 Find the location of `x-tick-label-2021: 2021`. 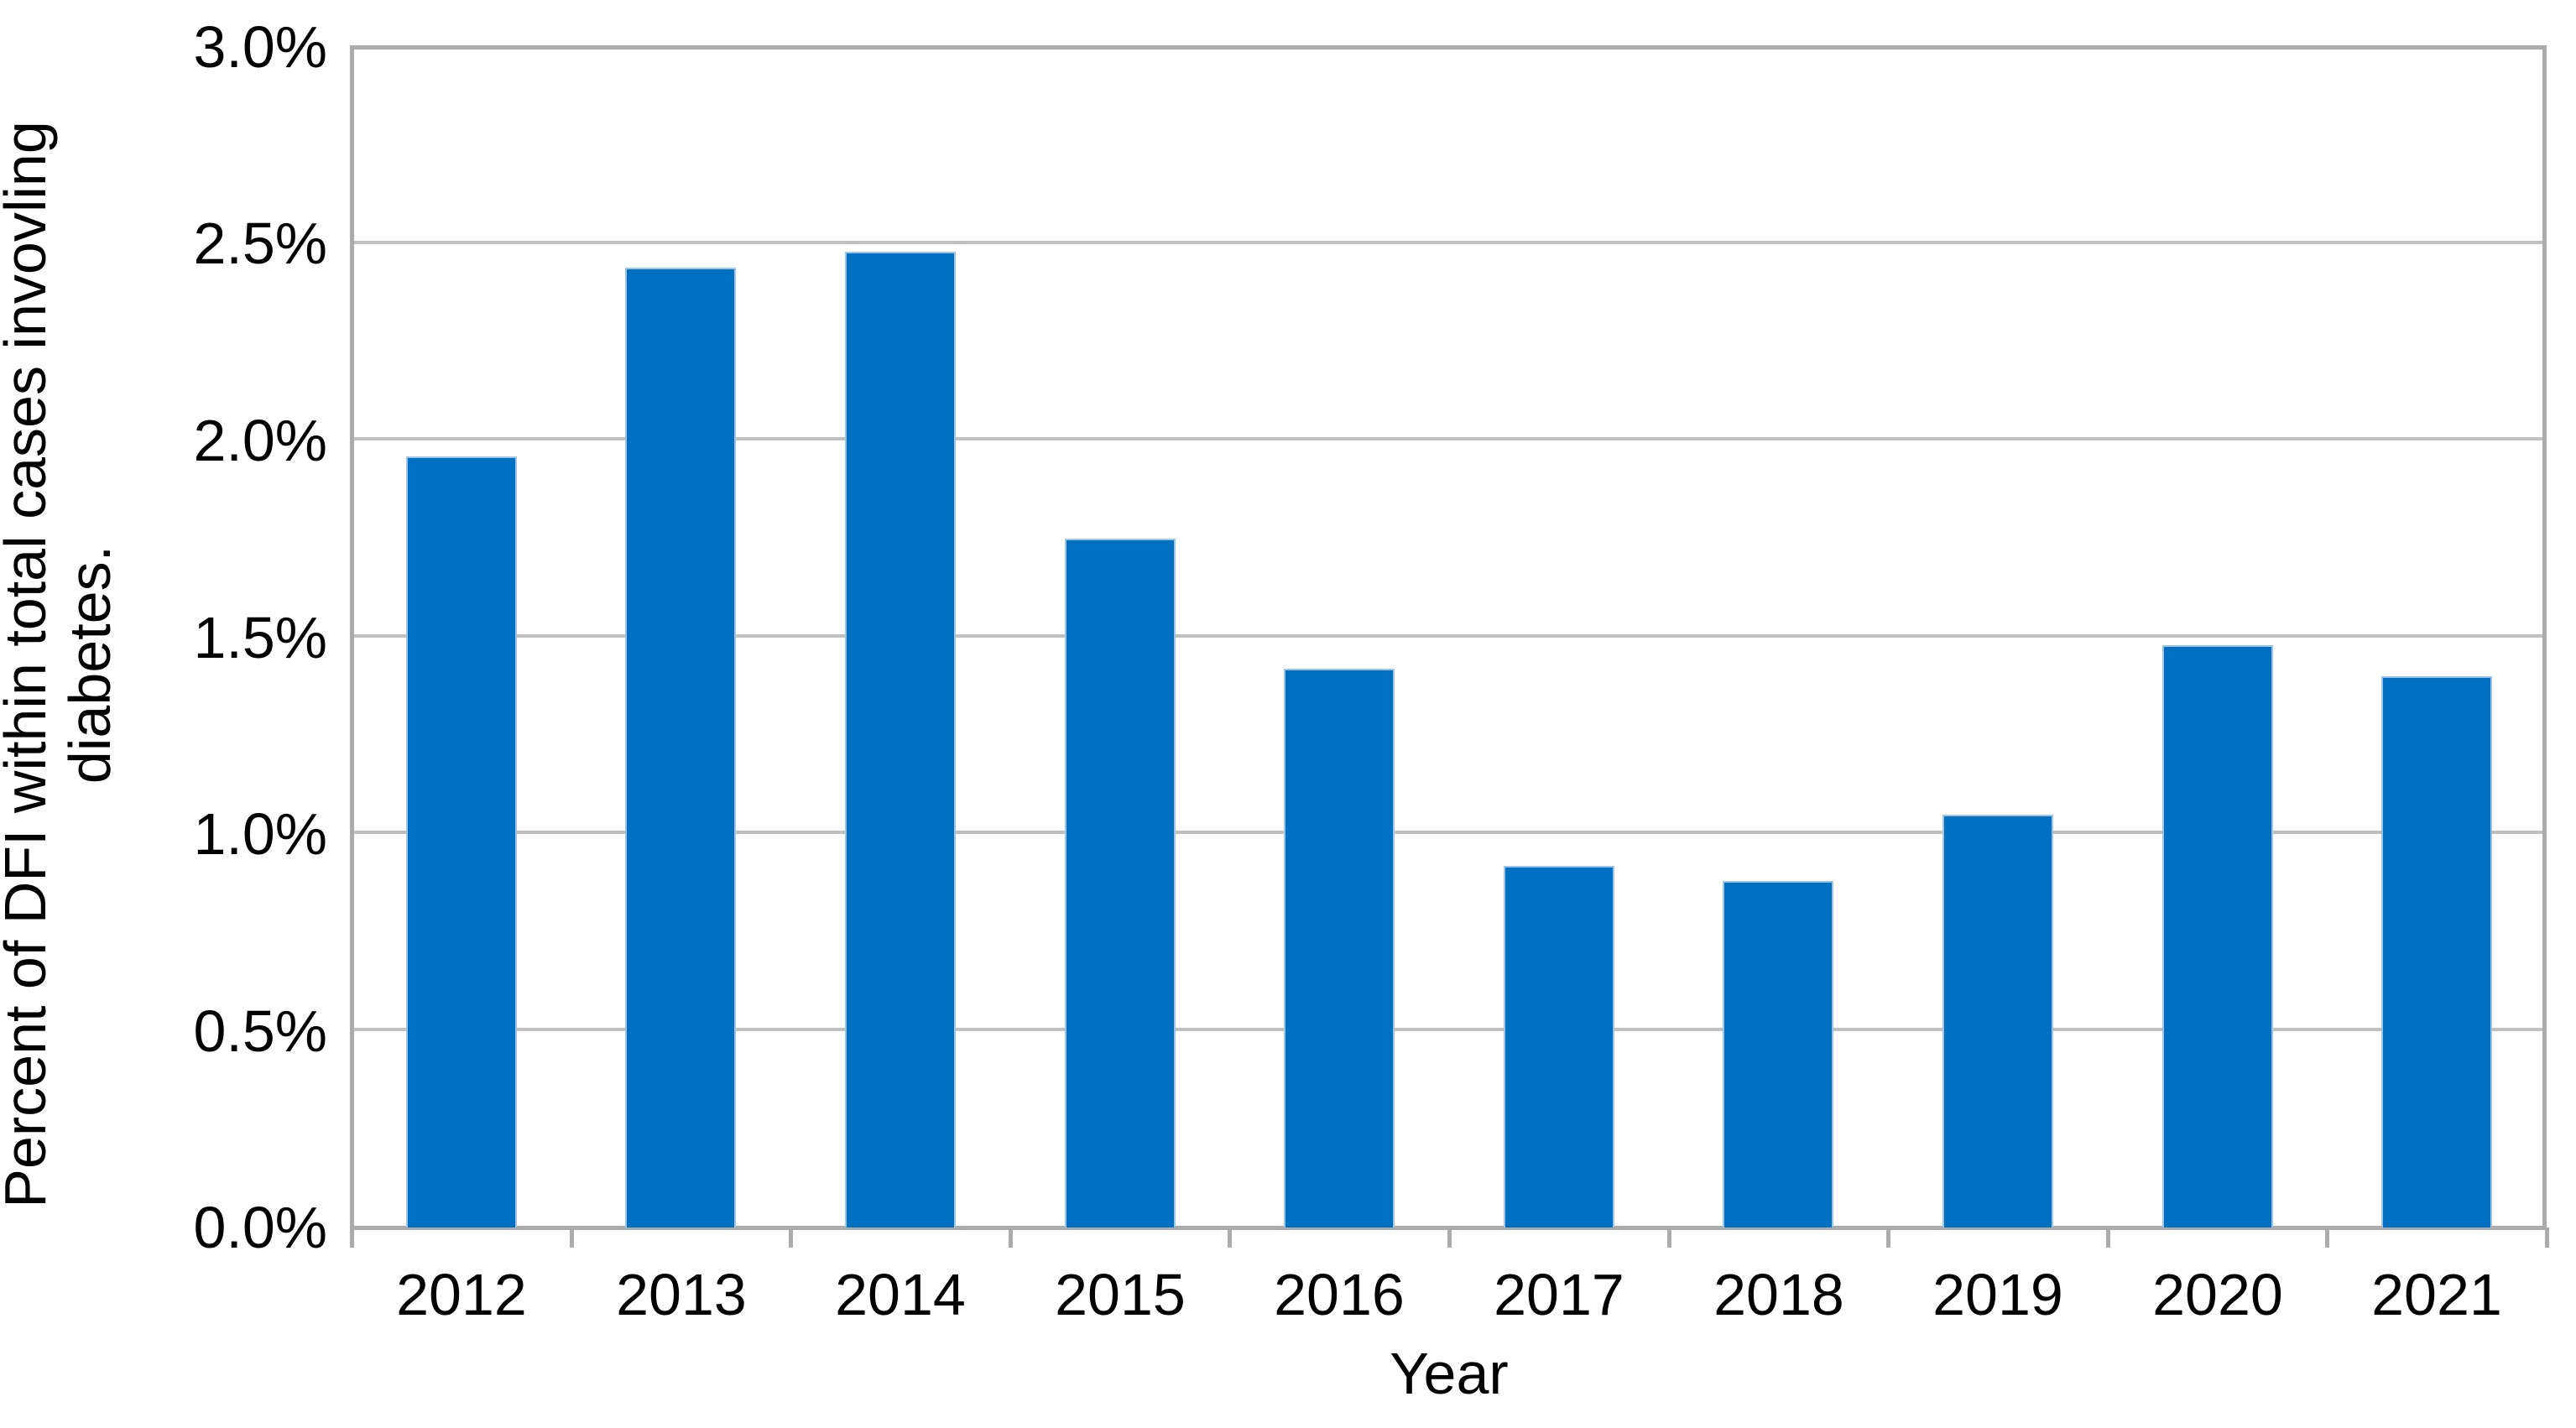

x-tick-label-2021: 2021 is located at coordinates (2436, 1294).